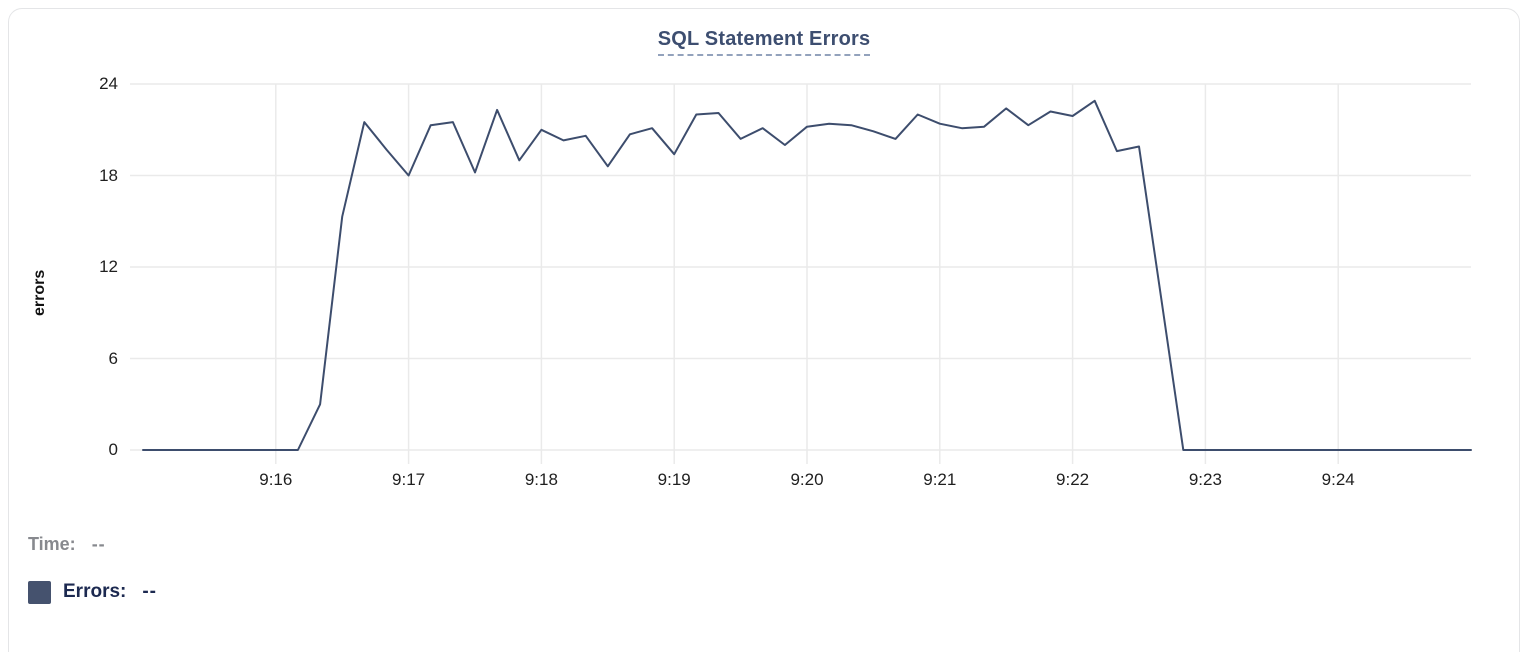 The width and height of the screenshot is (1528, 652). Describe the element at coordinates (1205, 479) in the screenshot. I see `x-tick-label: 9:23` at that location.